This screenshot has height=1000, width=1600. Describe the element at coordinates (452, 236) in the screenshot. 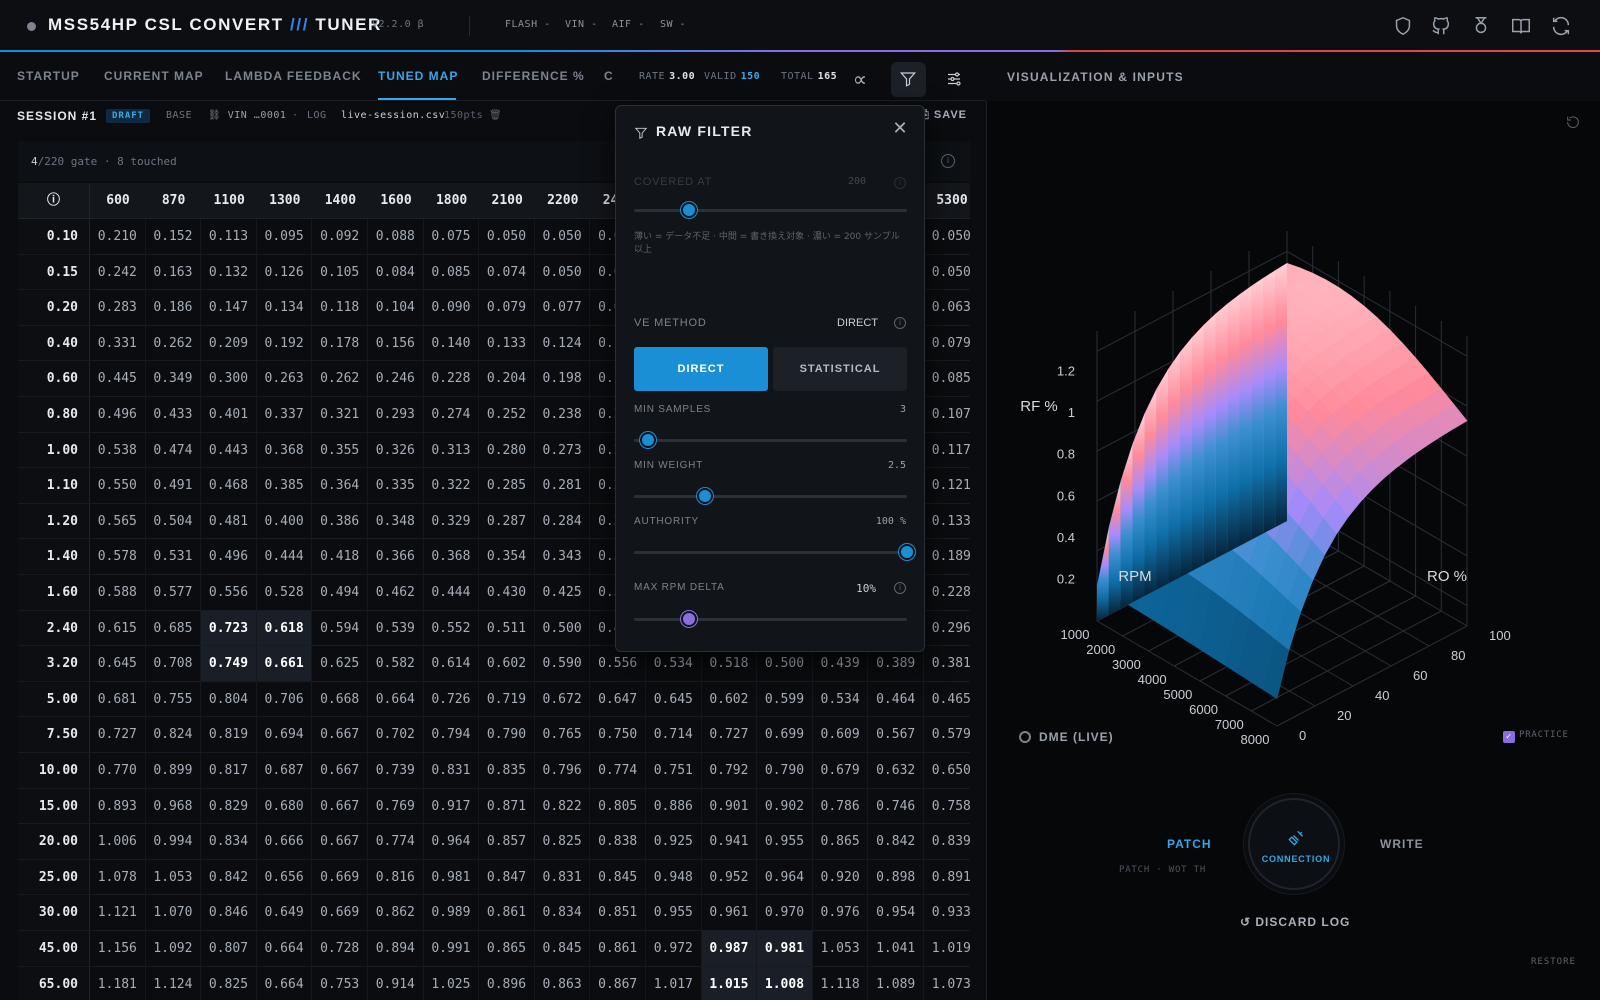

I see `table-cell: 0.075` at that location.